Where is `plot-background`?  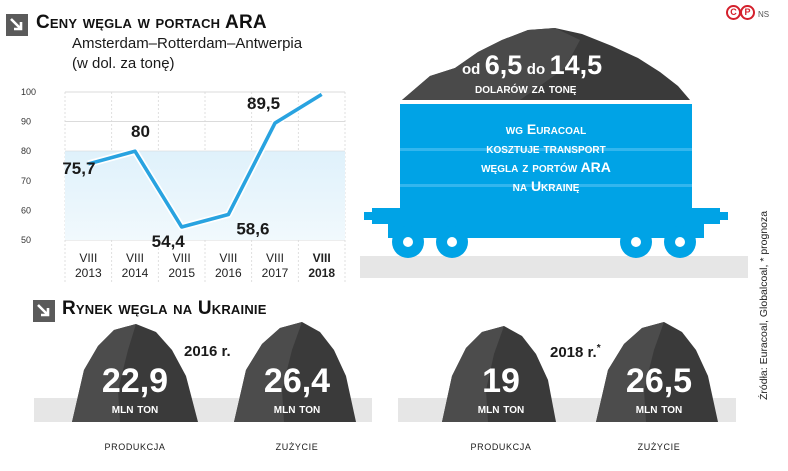
plot-background is located at coordinates (205, 195).